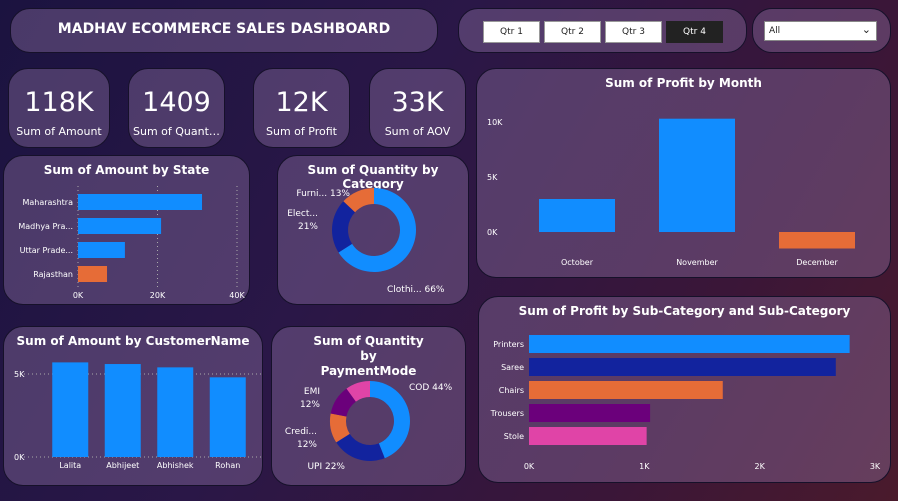 The width and height of the screenshot is (898, 501). Describe the element at coordinates (602, 30) in the screenshot. I see `quarter-slicer: Qtr 1 Qtr 2 Qtr 3 Qtr 4` at that location.